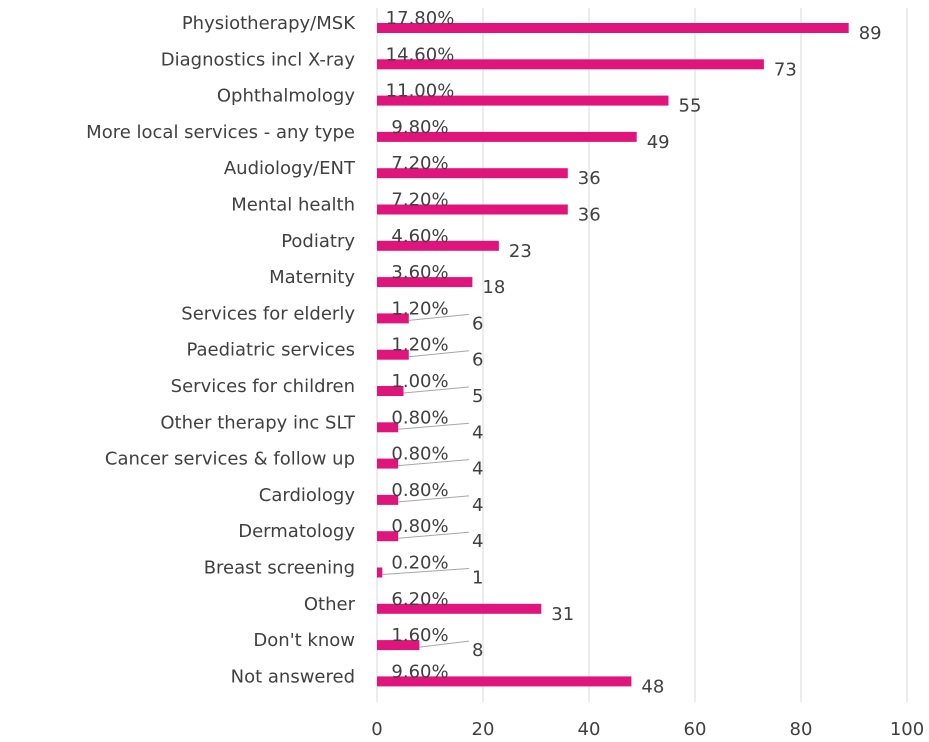  Describe the element at coordinates (483, 729) in the screenshot. I see `x-tick-label: 20` at that location.